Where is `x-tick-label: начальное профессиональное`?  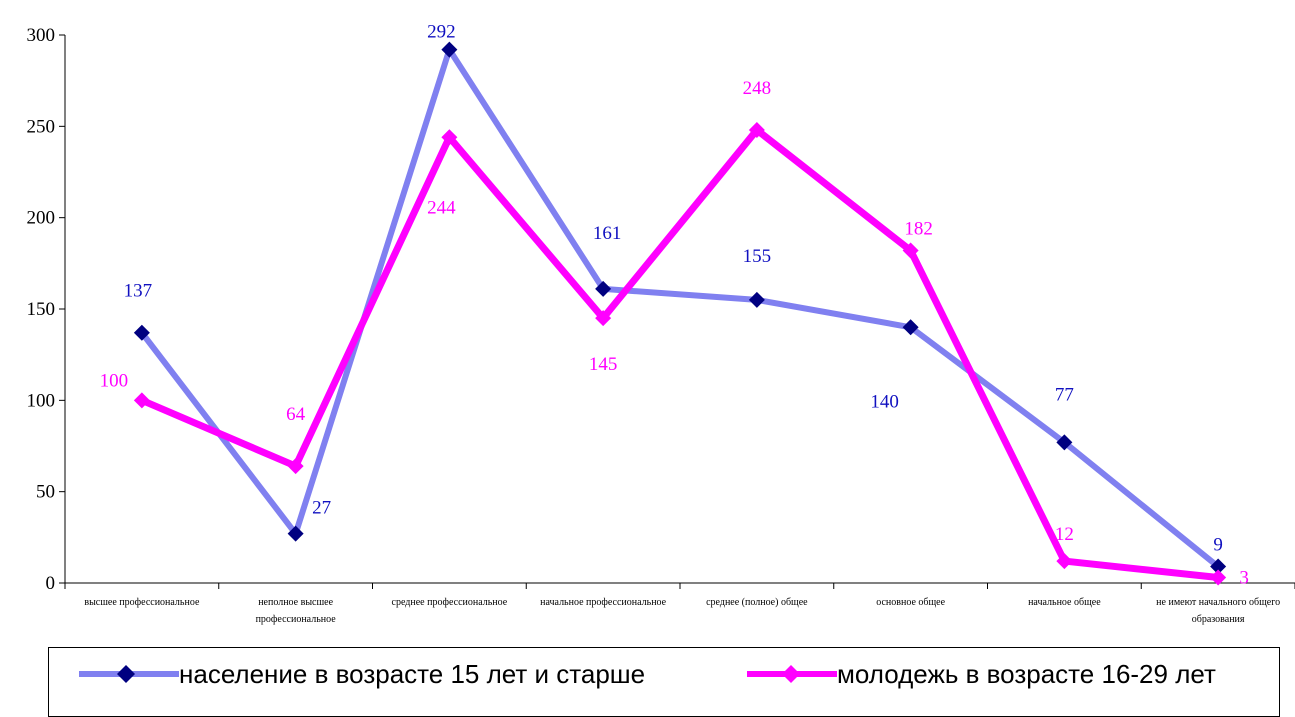 x-tick-label: начальное профессиональное is located at coordinates (603, 602).